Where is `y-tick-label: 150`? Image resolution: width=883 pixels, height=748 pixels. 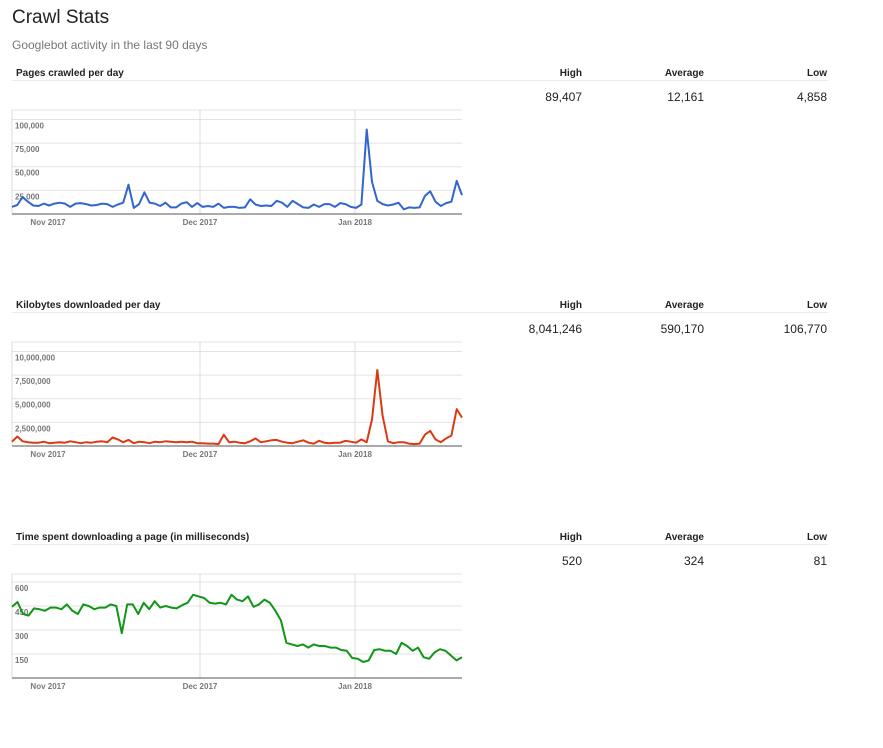
y-tick-label: 150 is located at coordinates (22, 660).